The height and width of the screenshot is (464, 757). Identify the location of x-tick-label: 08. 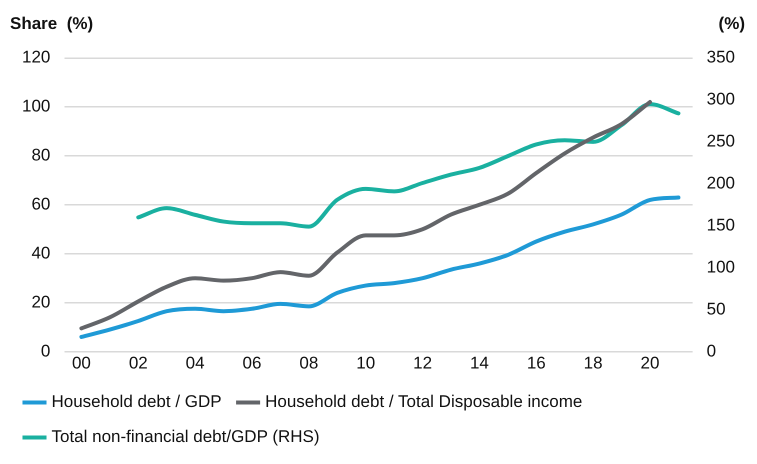
(308, 362).